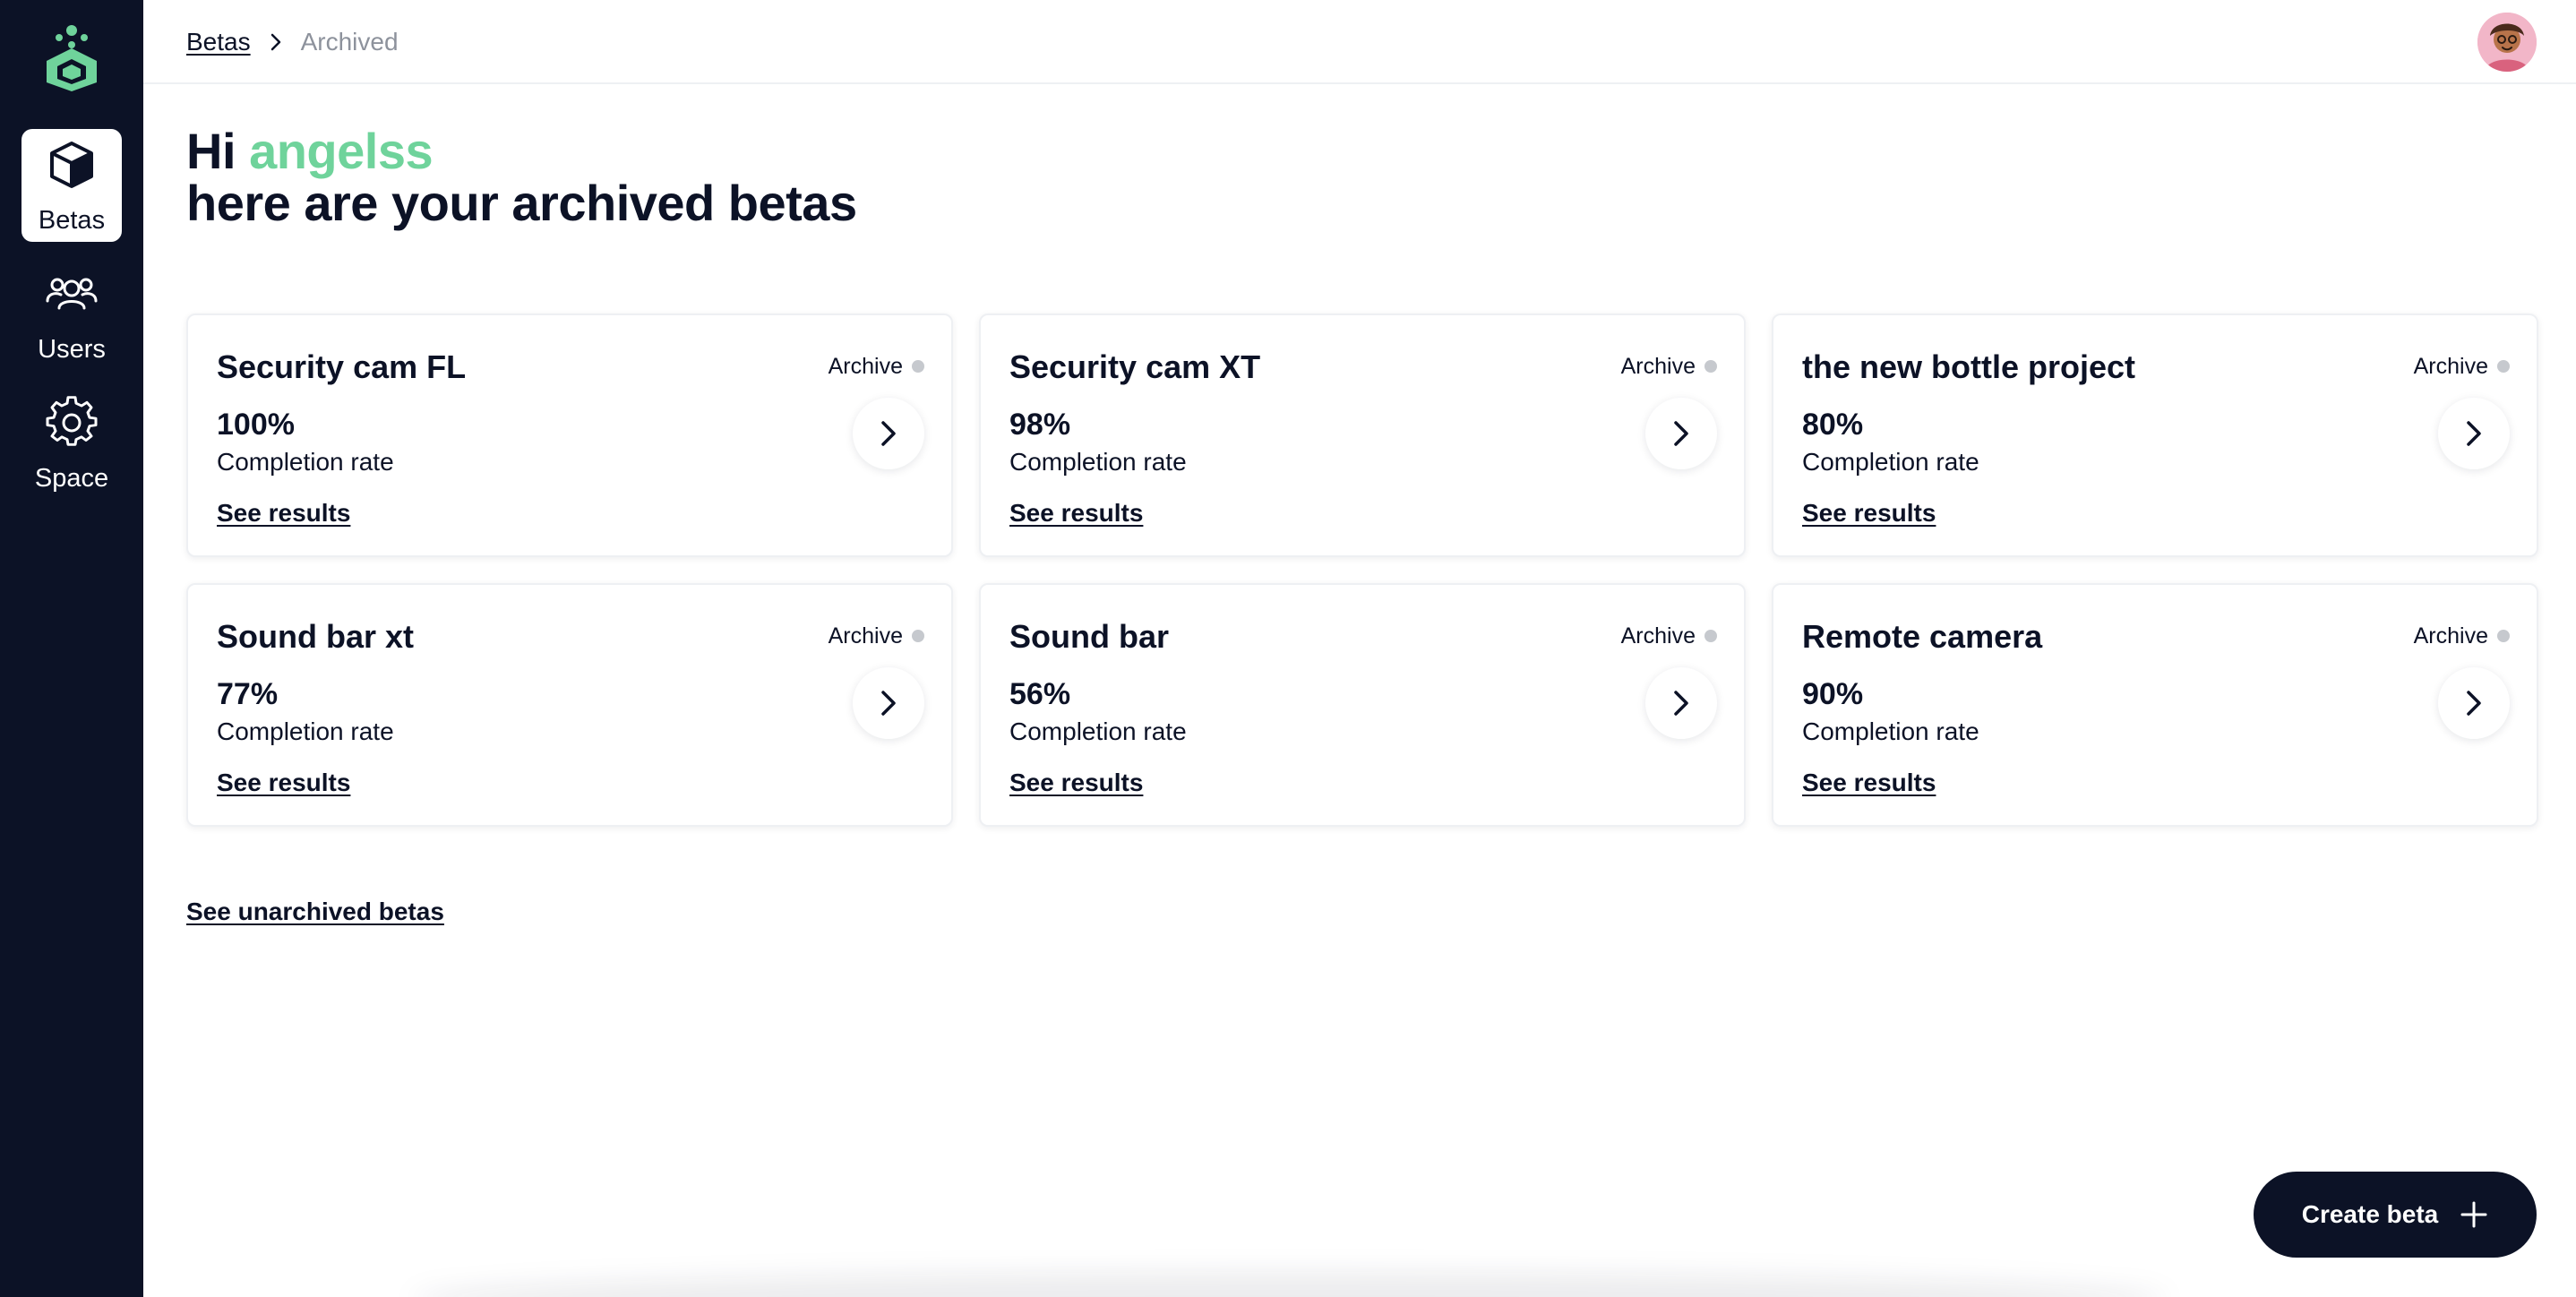 The width and height of the screenshot is (2576, 1297). Describe the element at coordinates (1040, 694) in the screenshot. I see `completion-rate-value: 56%` at that location.